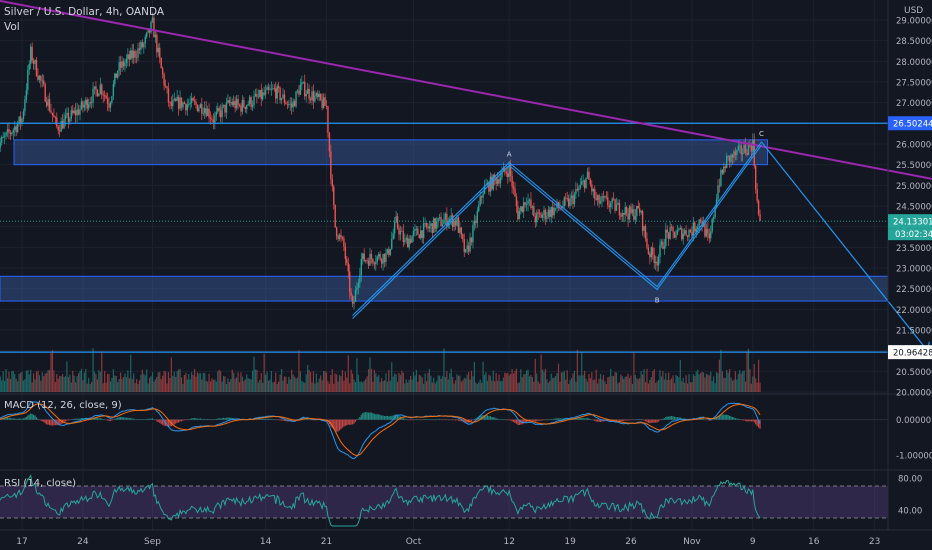 The width and height of the screenshot is (932, 550). Describe the element at coordinates (914, 456) in the screenshot. I see `macd-tick-label: -1.00000` at that location.